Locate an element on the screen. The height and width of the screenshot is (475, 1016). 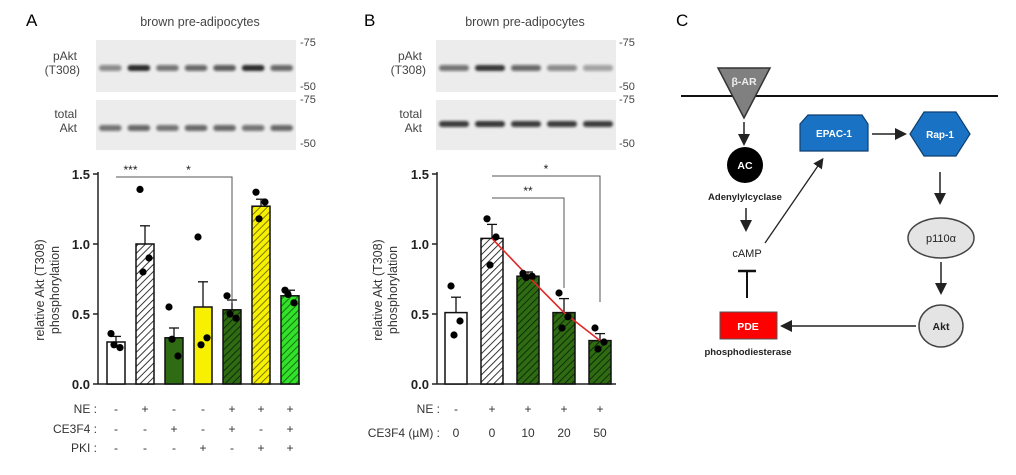
pde-box is located at coordinates (748, 325).